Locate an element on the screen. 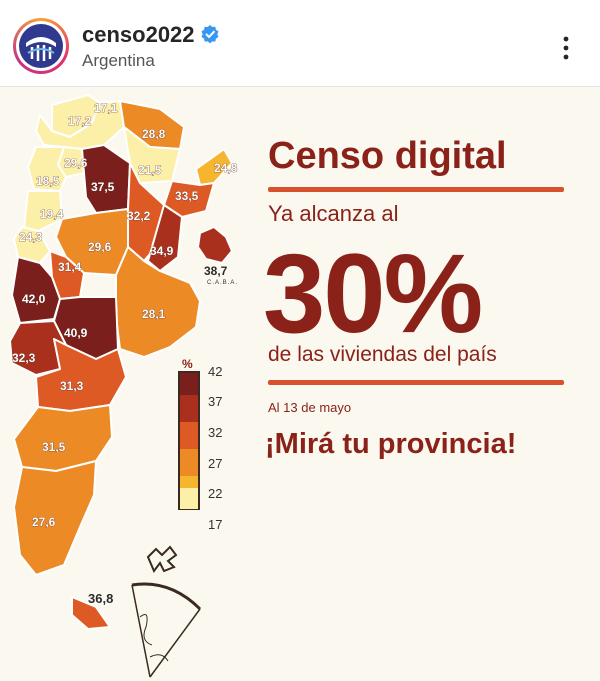  profile-avatar is located at coordinates (41, 46).